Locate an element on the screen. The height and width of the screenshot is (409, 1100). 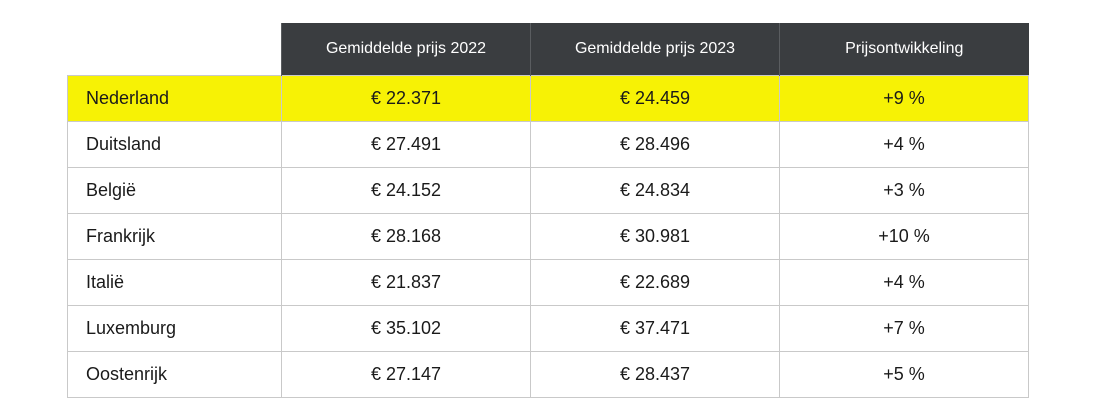
header-price-2023: Gemiddelde prijs 2023 is located at coordinates (655, 49).